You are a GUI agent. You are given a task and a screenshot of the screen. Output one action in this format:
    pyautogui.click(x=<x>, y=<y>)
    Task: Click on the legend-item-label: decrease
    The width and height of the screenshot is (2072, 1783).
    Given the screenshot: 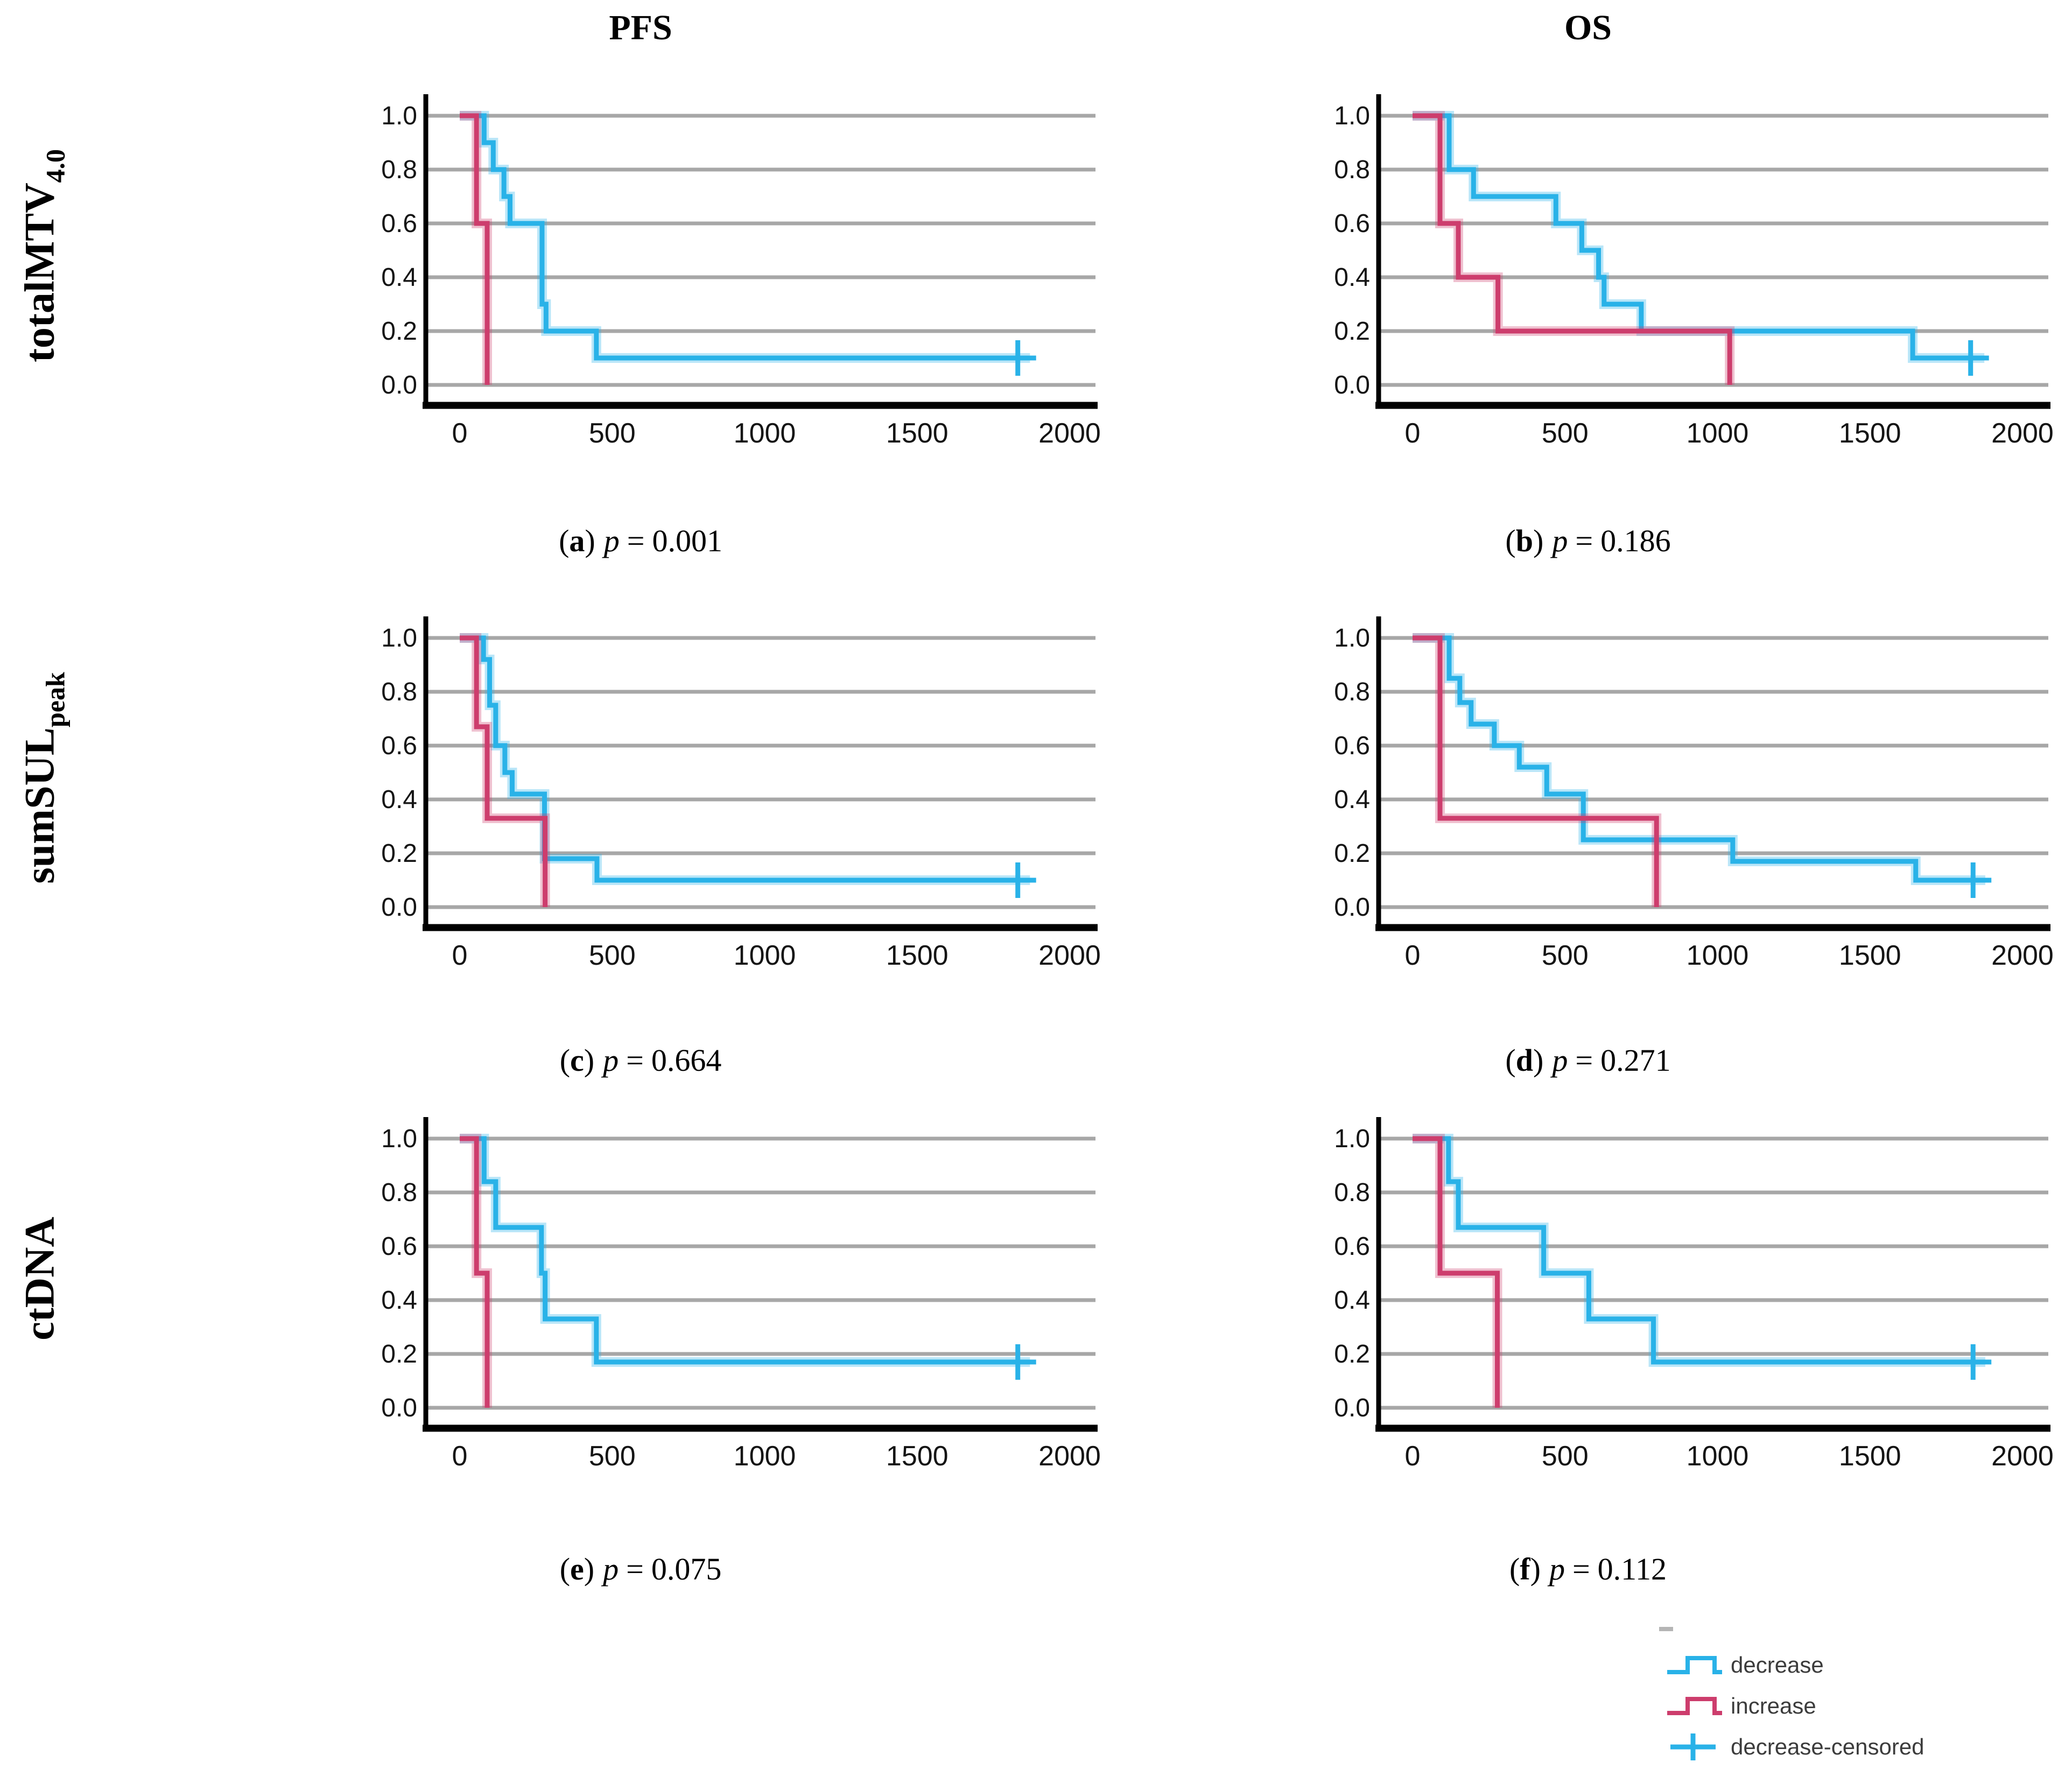 What is the action you would take?
    pyautogui.click(x=1777, y=1664)
    